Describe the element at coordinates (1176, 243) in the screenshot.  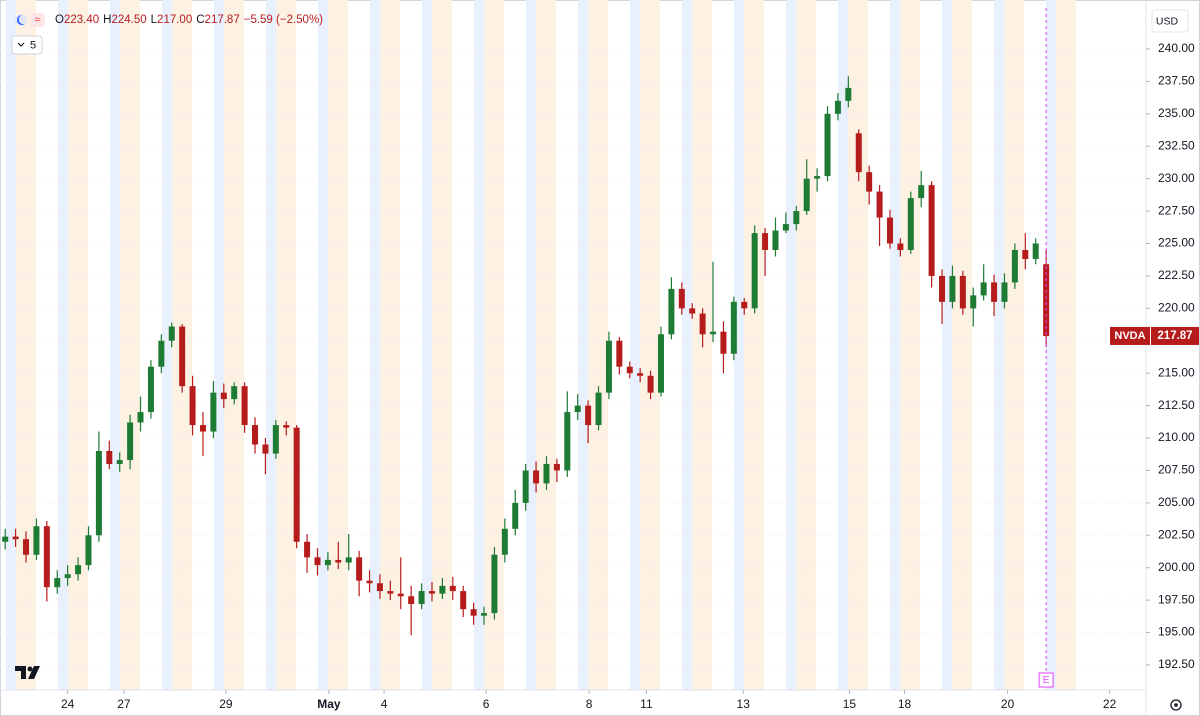
I see `y-tick-label: 225.00` at that location.